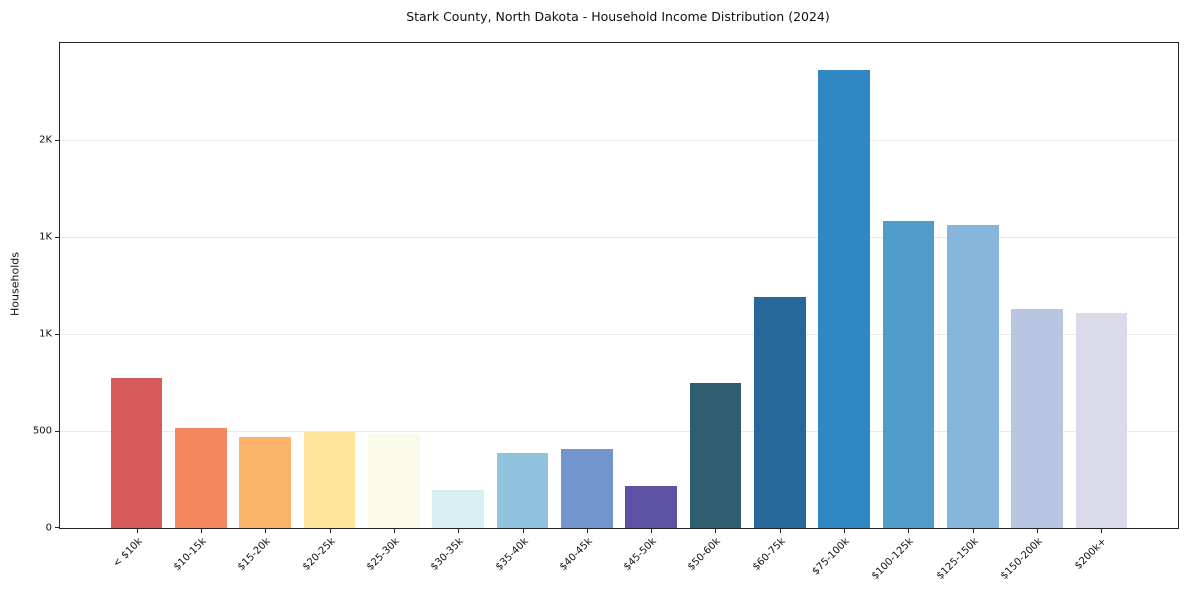  Describe the element at coordinates (447, 554) in the screenshot. I see `x-tick-label: $30-35k` at that location.